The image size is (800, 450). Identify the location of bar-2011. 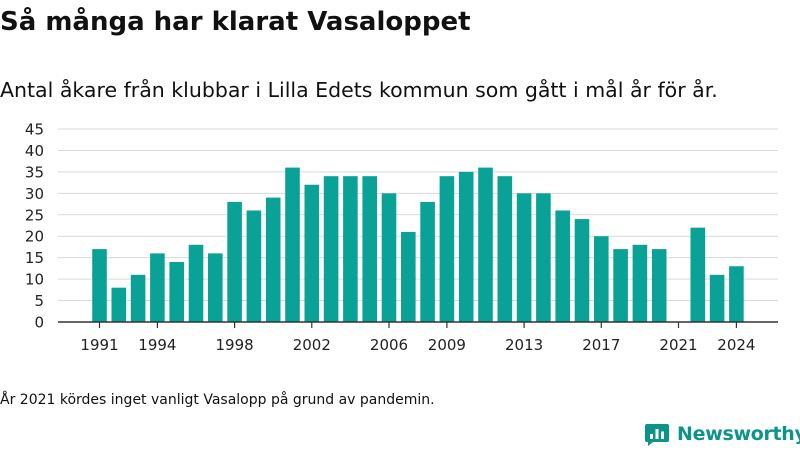
(485, 244).